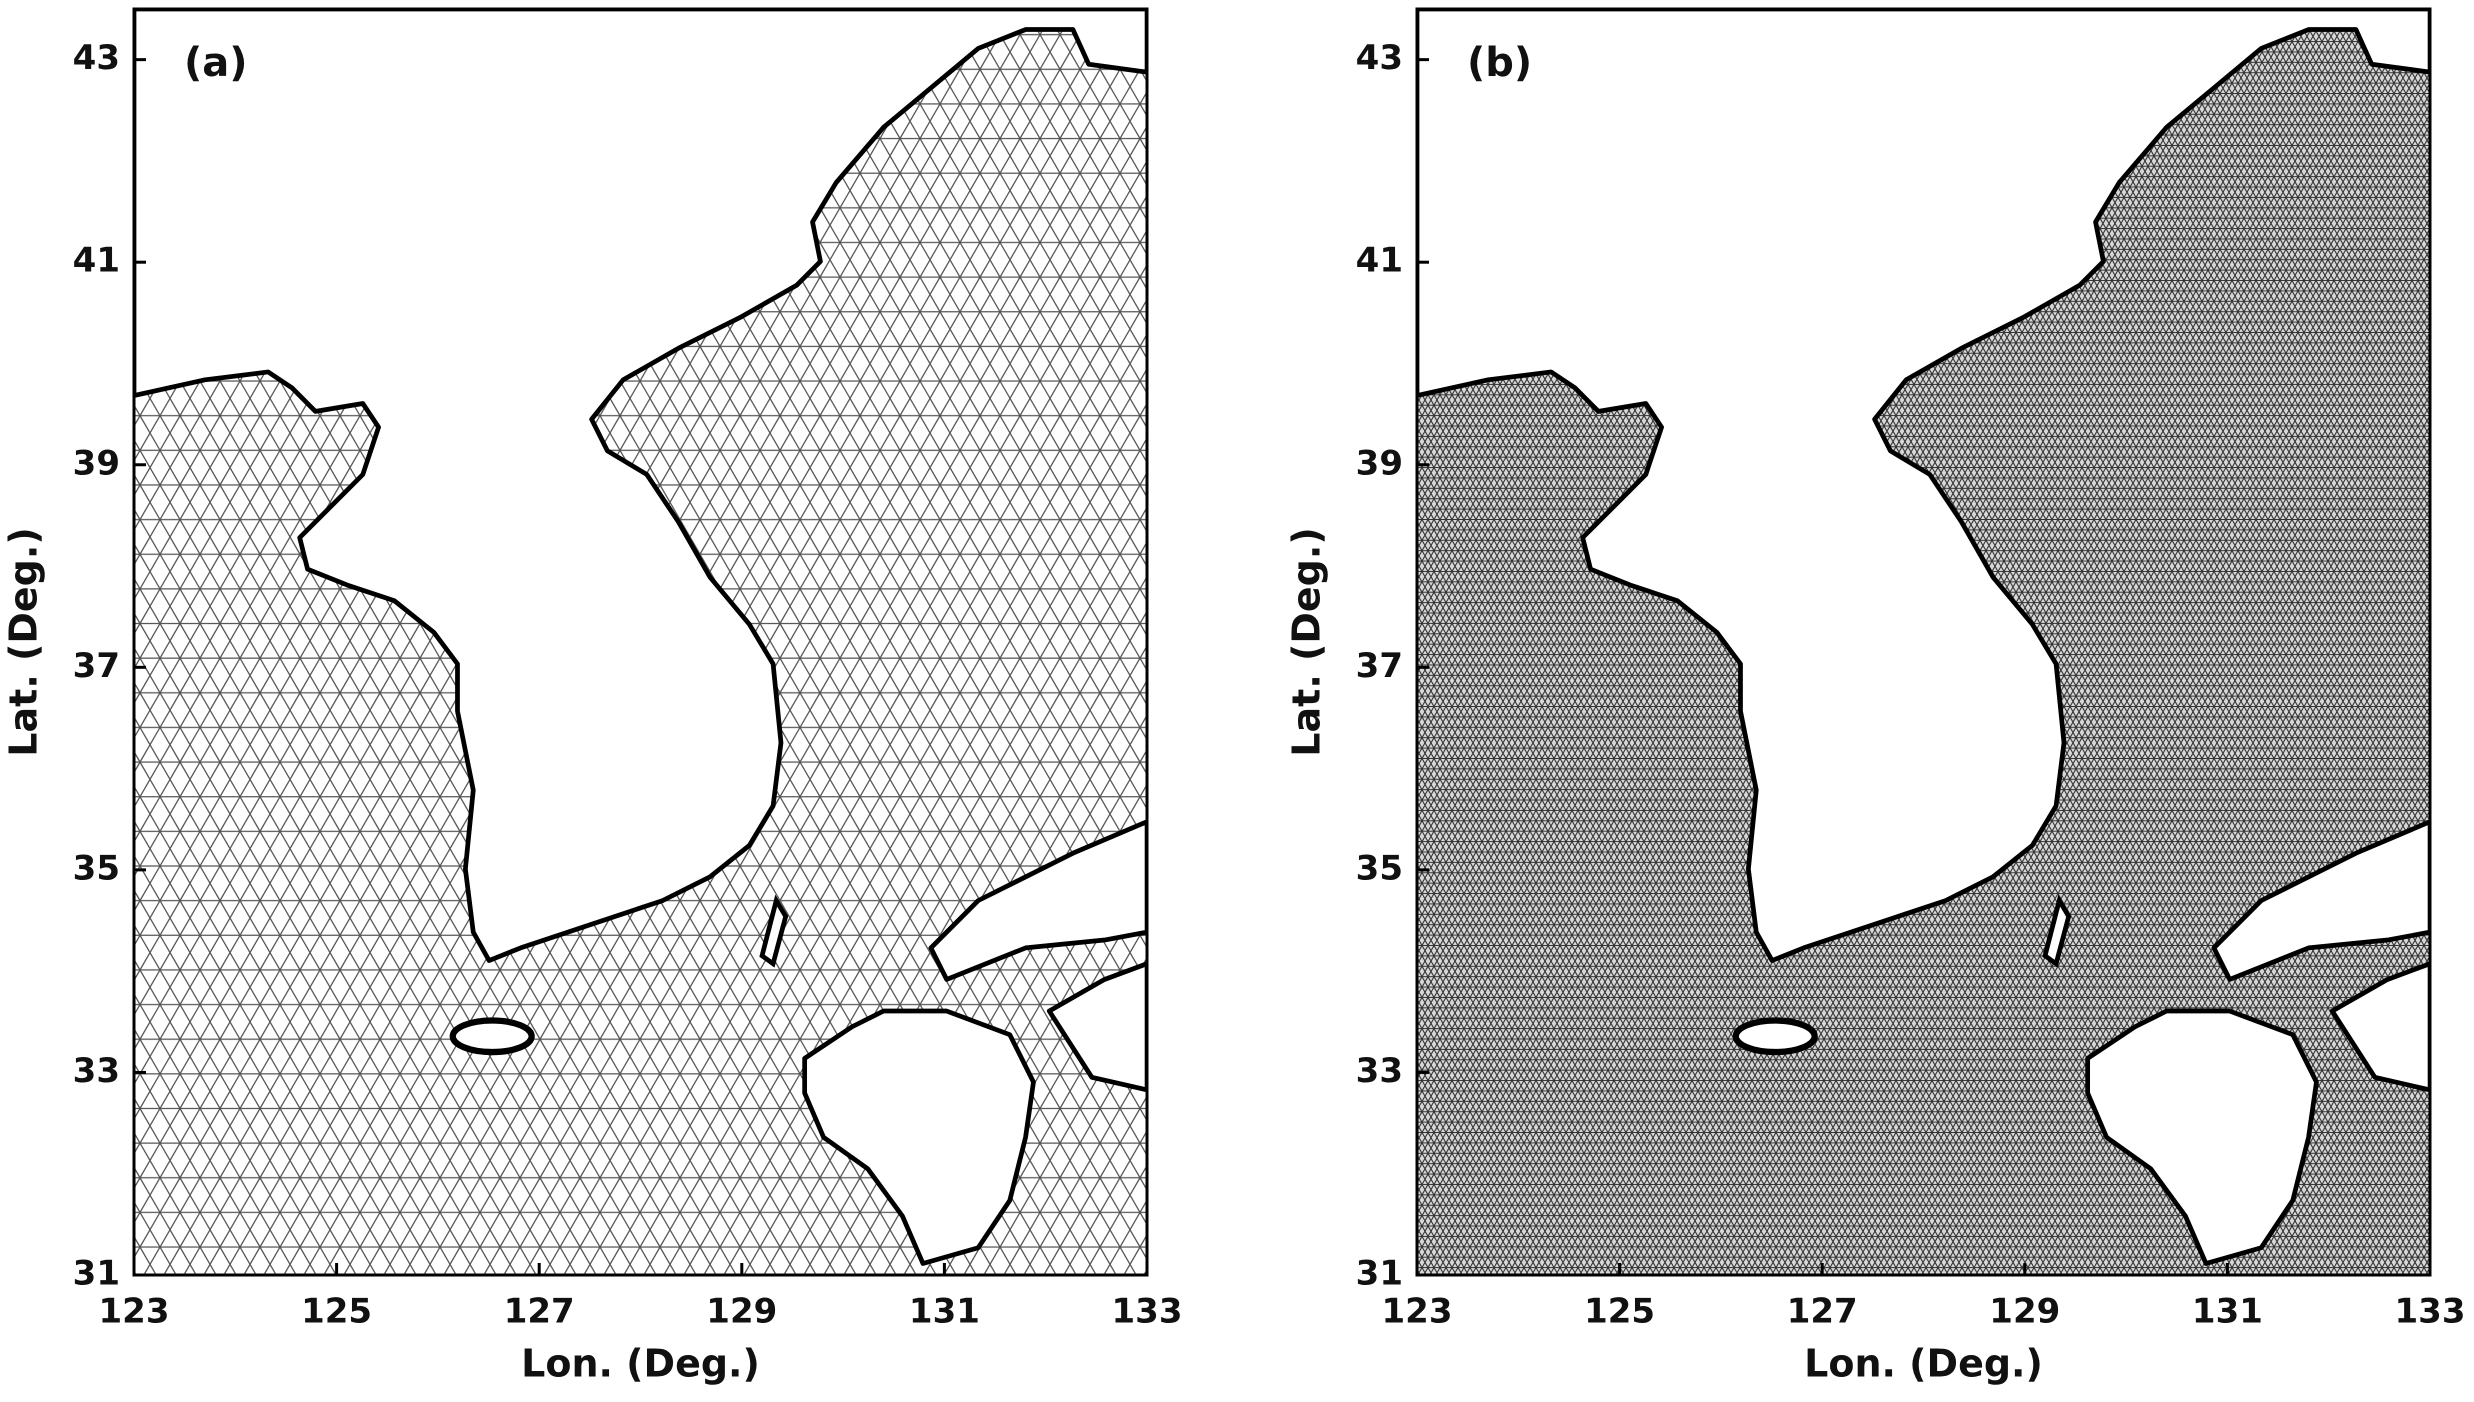 This screenshot has width=2474, height=1402. I want to click on panel-label: (a), so click(216, 63).